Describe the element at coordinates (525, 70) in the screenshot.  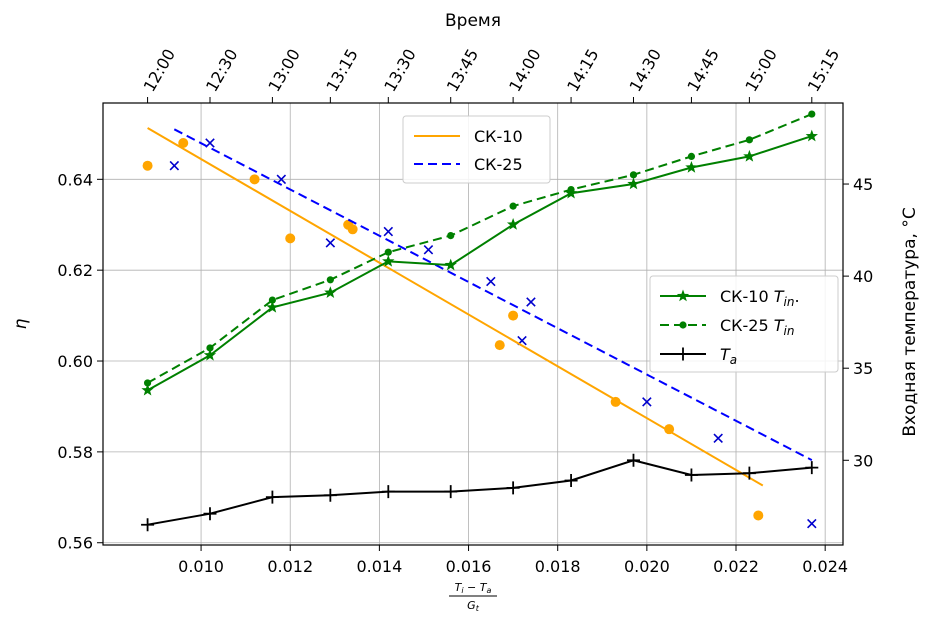
I see `top-tick-label: 14:00` at that location.